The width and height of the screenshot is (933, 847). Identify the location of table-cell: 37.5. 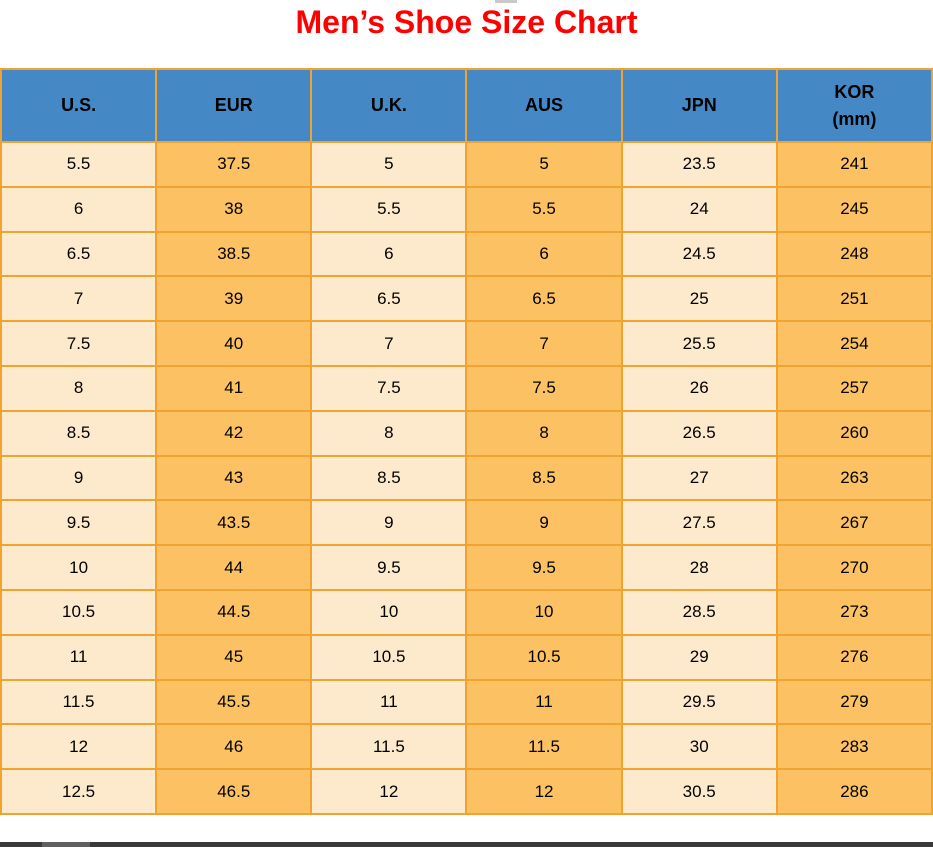
(234, 164).